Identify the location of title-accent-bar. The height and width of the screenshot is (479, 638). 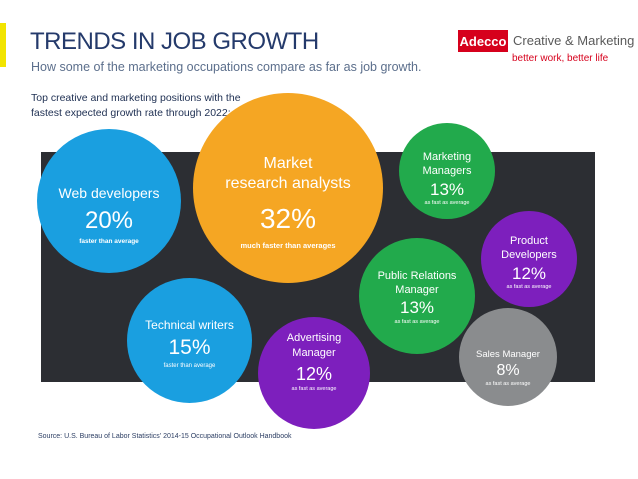
(3, 45).